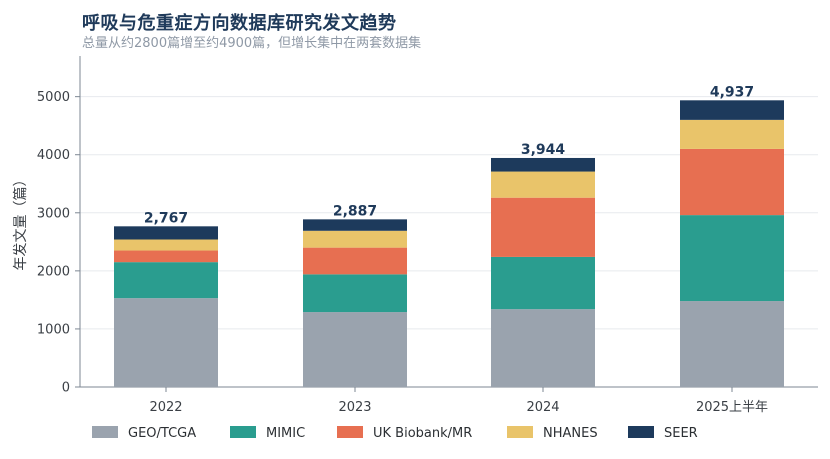 This screenshot has height=459, width=830. I want to click on y-tick-label: 2000, so click(53, 271).